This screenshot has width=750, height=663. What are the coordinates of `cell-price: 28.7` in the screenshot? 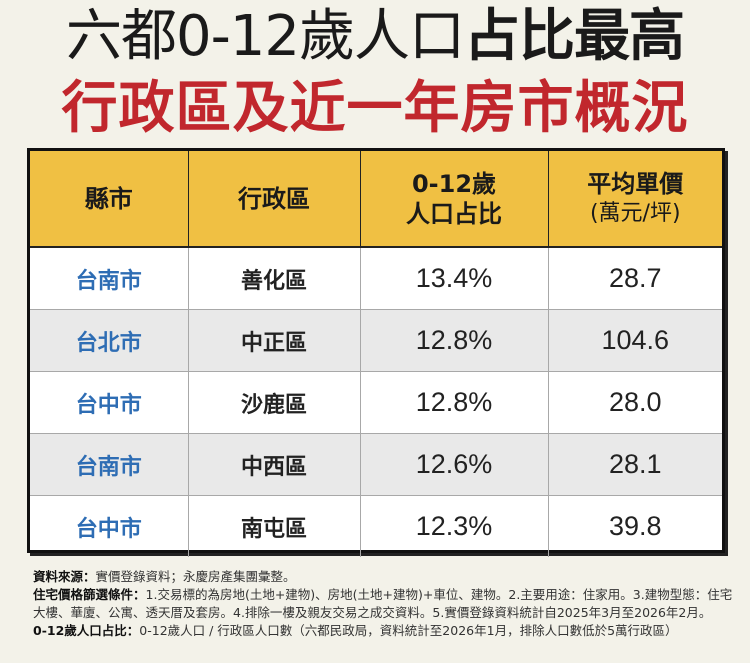 It's located at (634, 278).